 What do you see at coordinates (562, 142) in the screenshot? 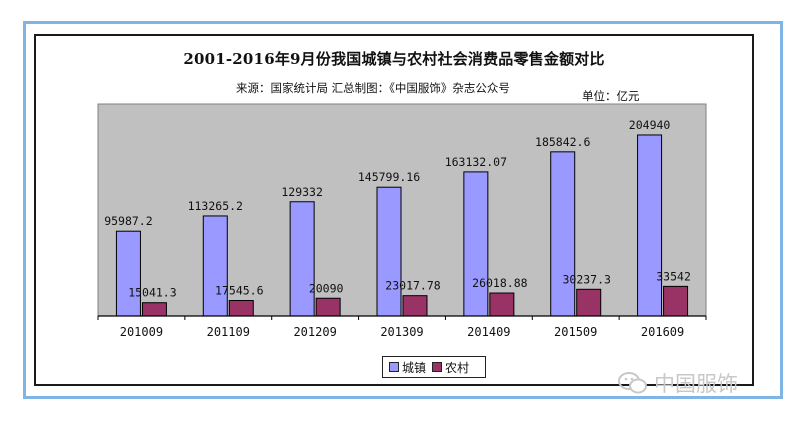
I see `data-label-urban-201509: 185842.6` at bounding box center [562, 142].